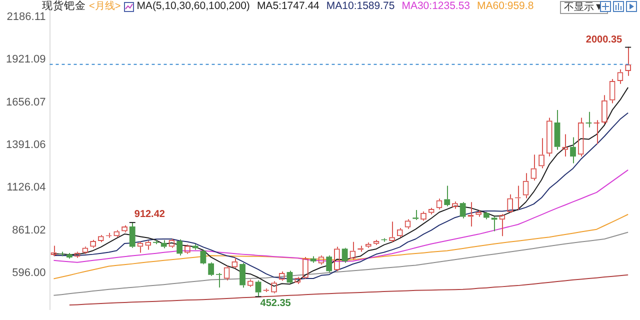 Image resolution: width=640 pixels, height=320 pixels. What do you see at coordinates (360, 6) in the screenshot?
I see `text: MA10:1589.75` at bounding box center [360, 6].